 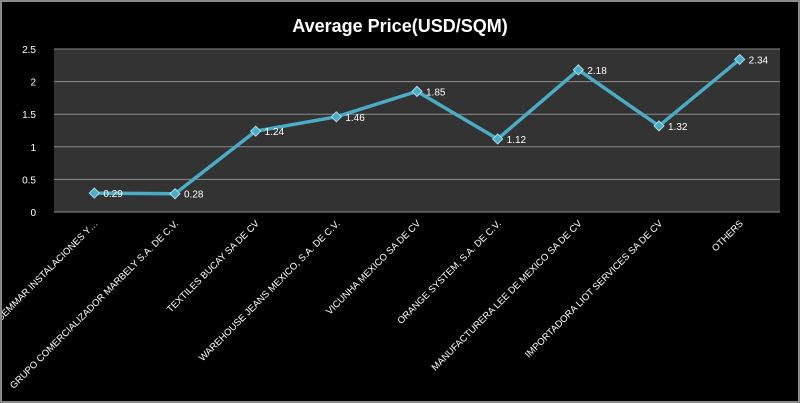 What do you see at coordinates (507, 295) in the screenshot?
I see `x-category-label: MANUFACTURERA LEE DE MEXICO SA DE CV` at bounding box center [507, 295].